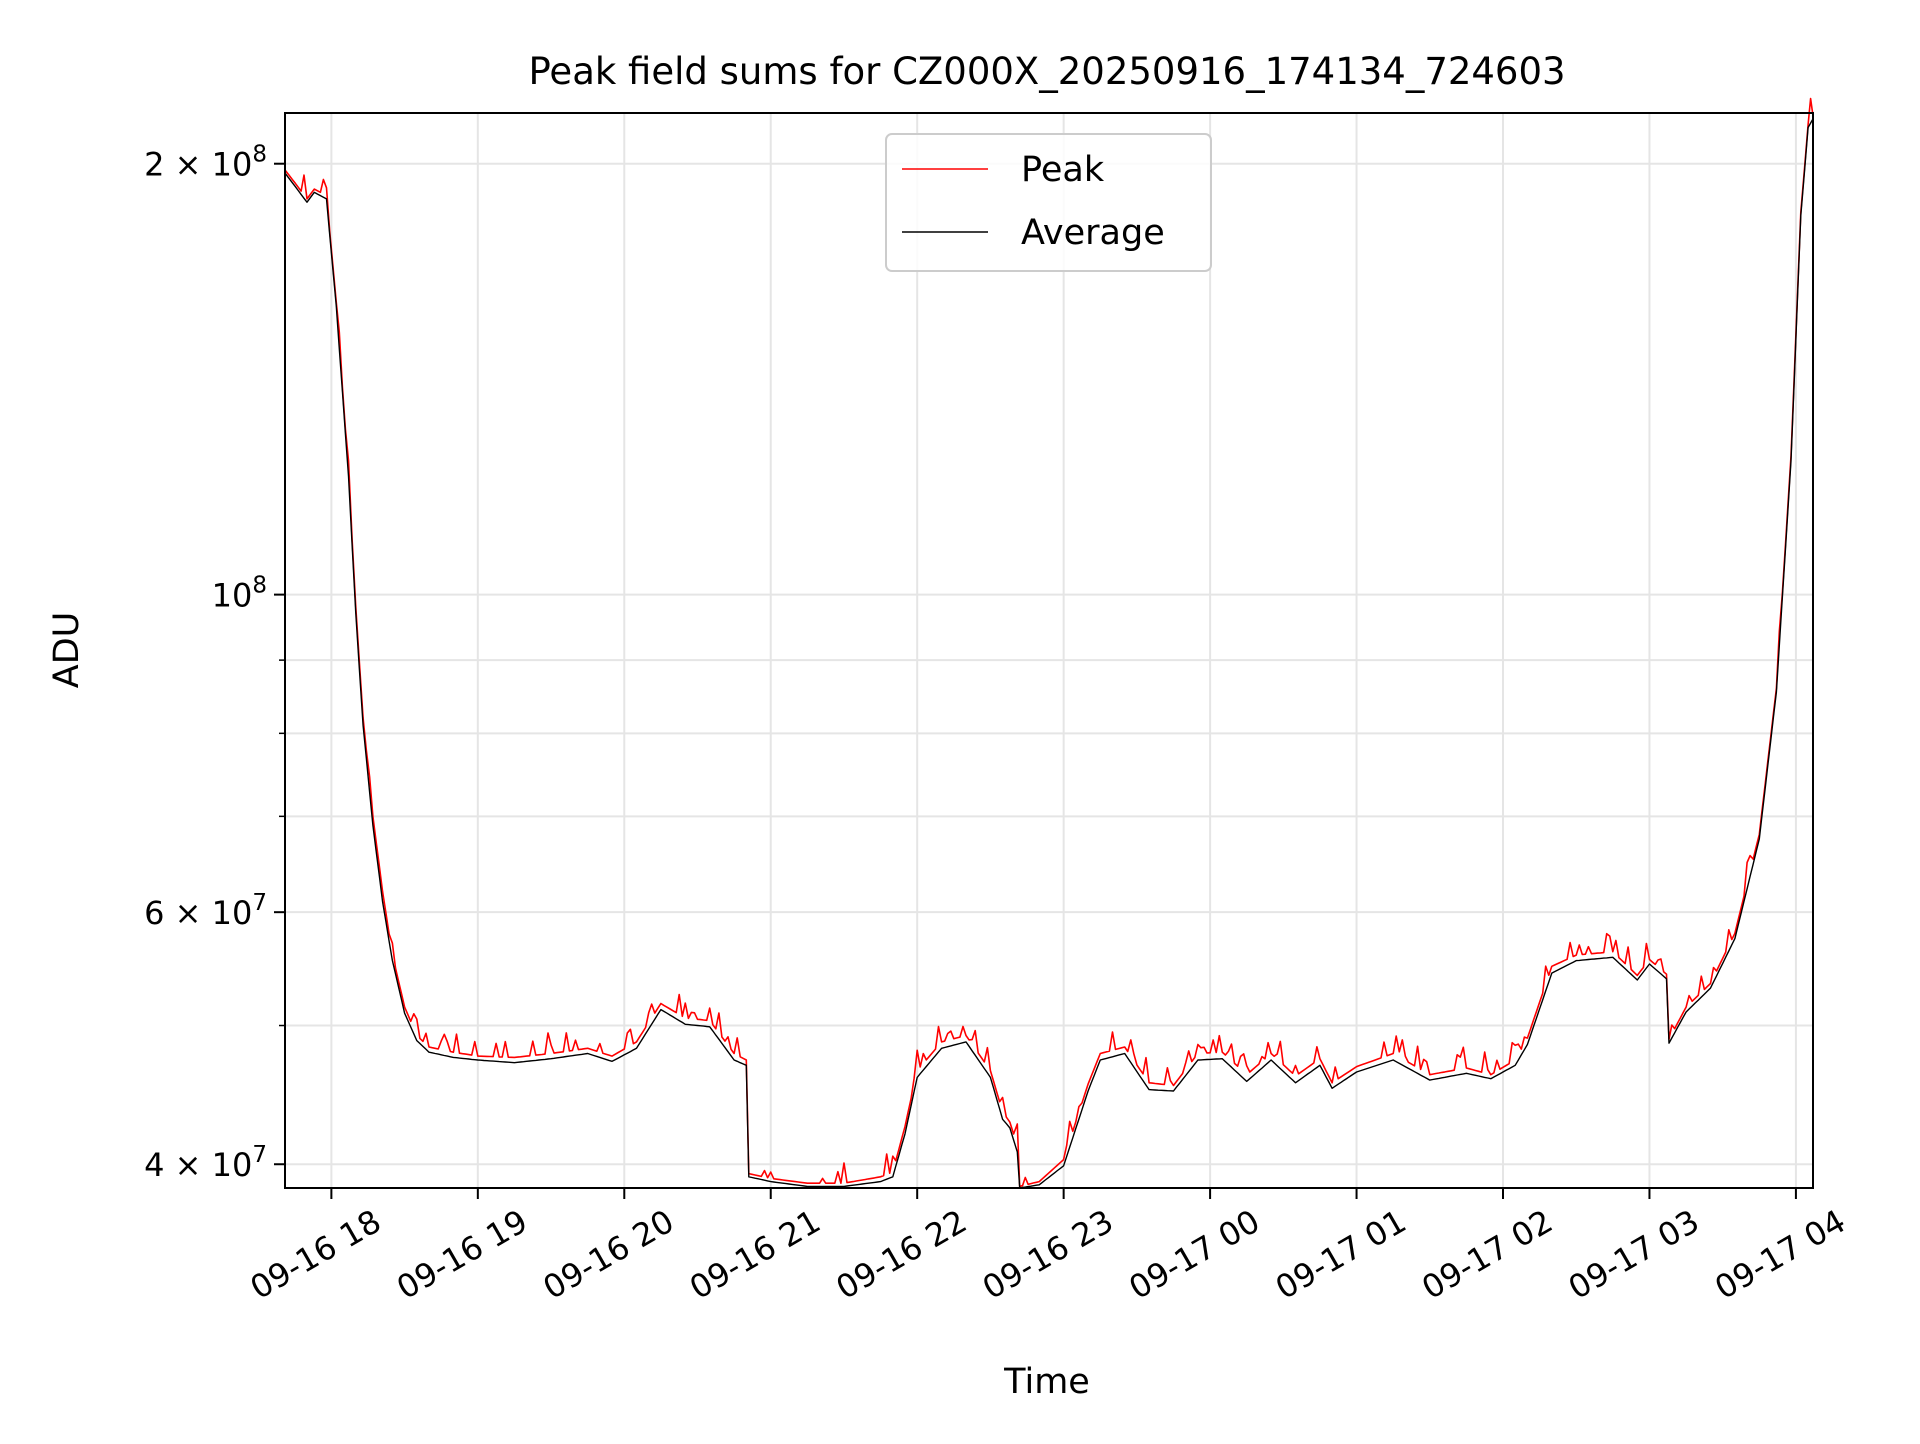  Describe the element at coordinates (1048, 202) in the screenshot. I see `legend: Peak Average` at that location.